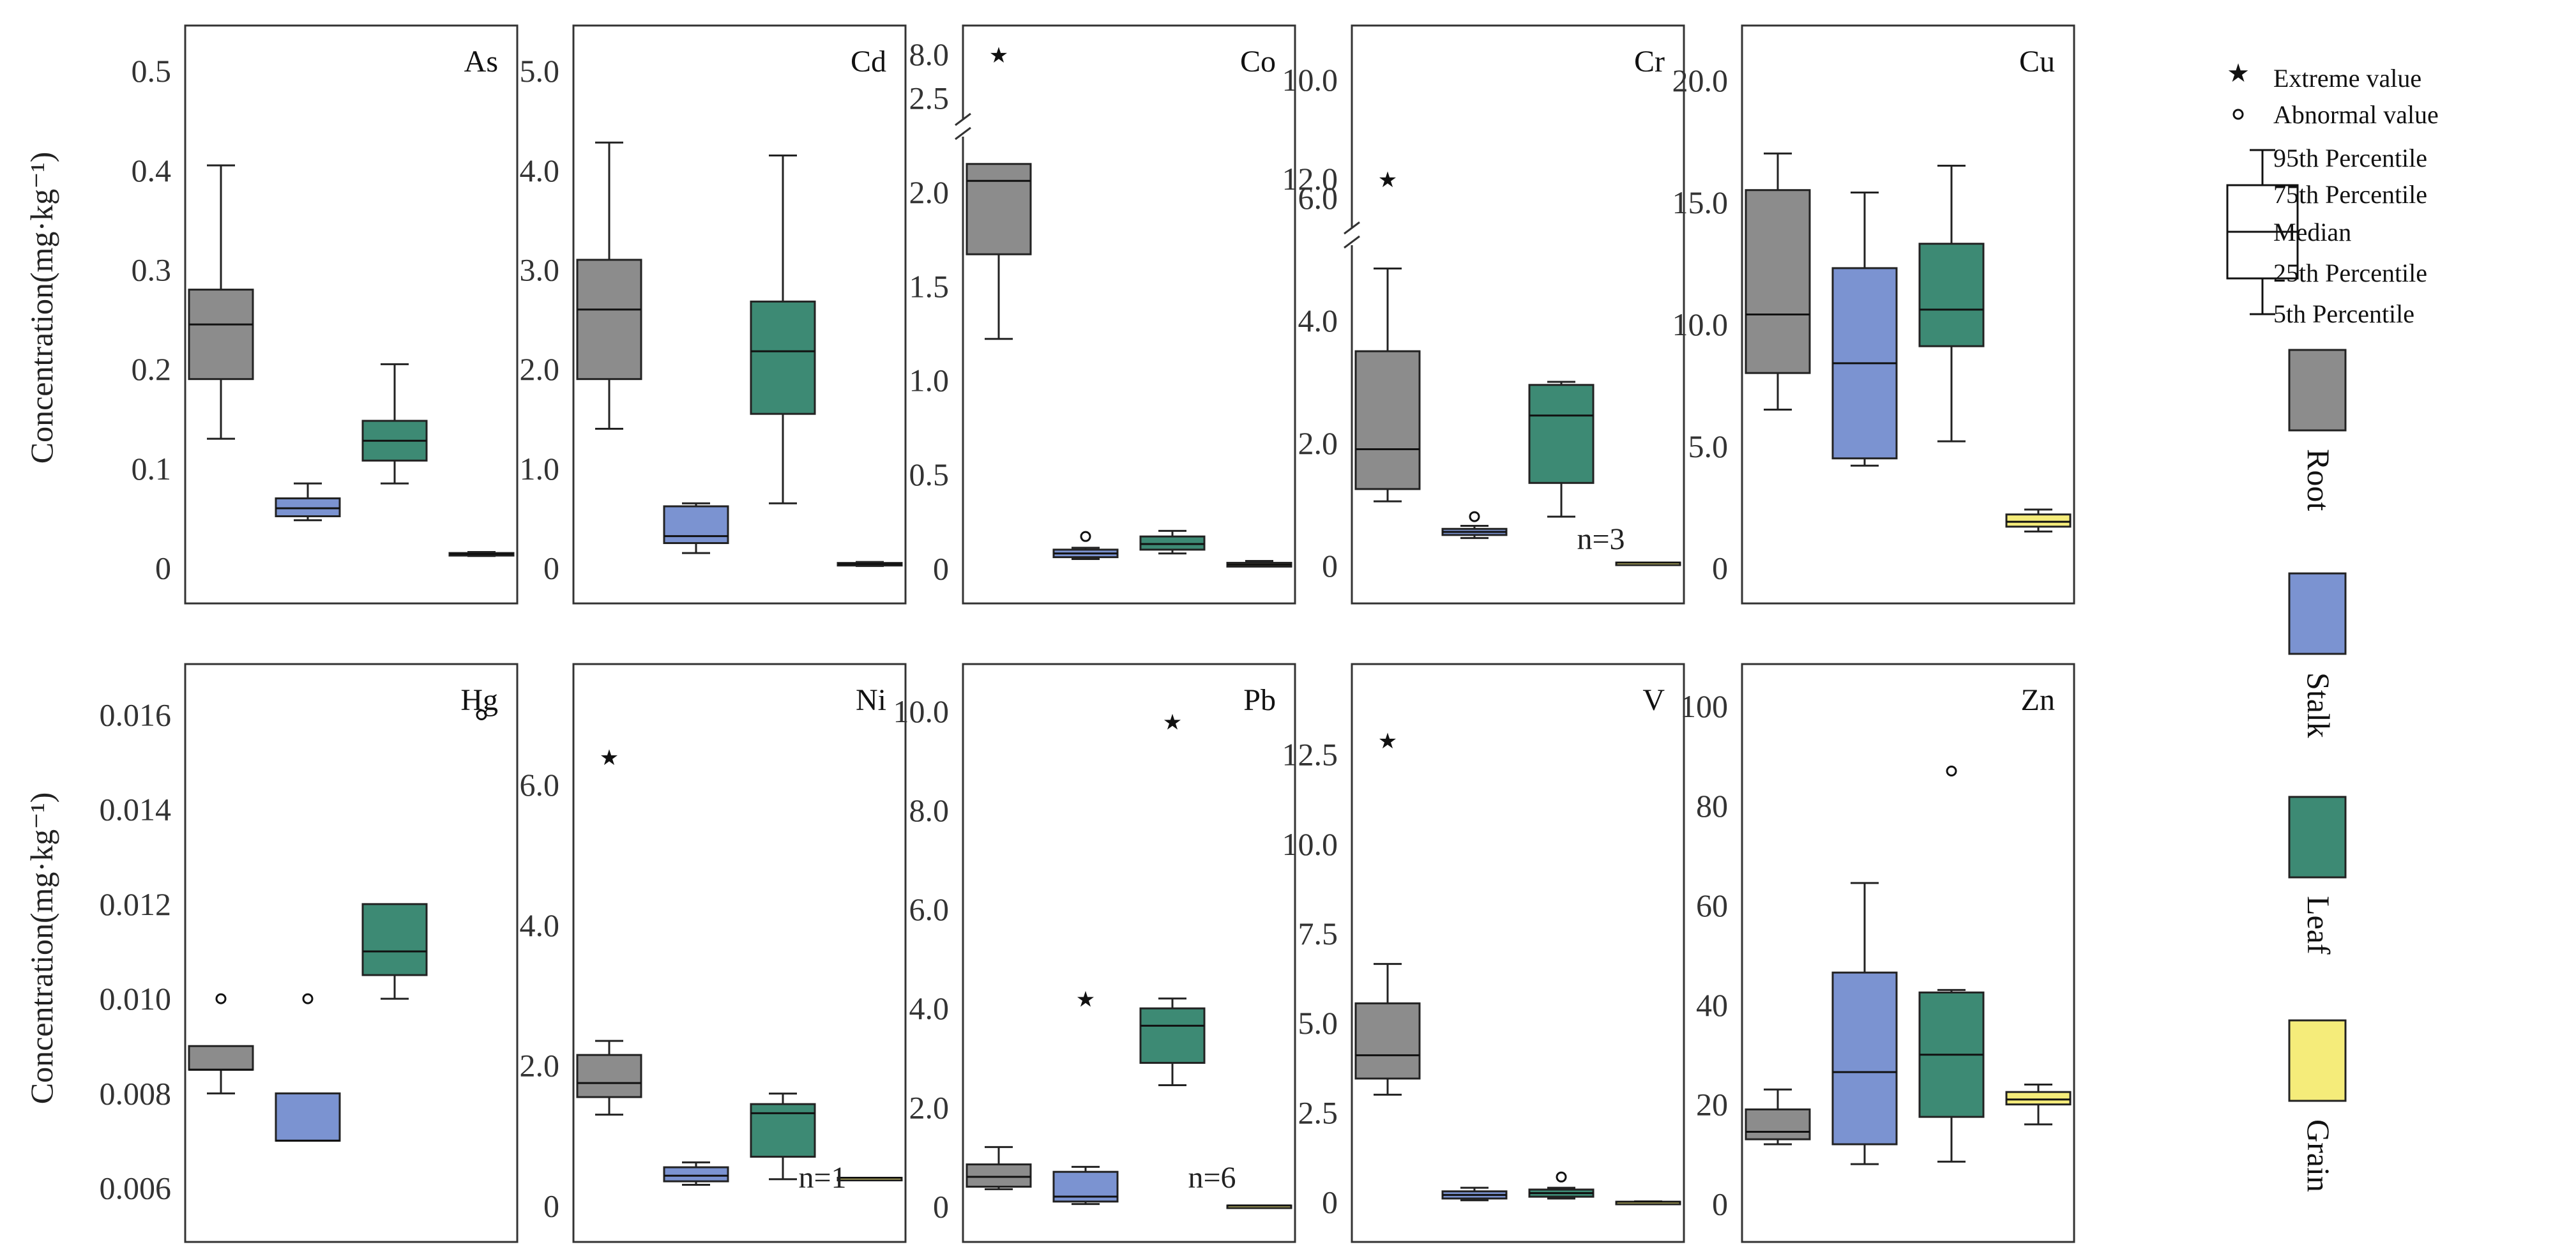  What do you see at coordinates (930, 1107) in the screenshot?
I see `y-tick-label: 2.0` at bounding box center [930, 1107].